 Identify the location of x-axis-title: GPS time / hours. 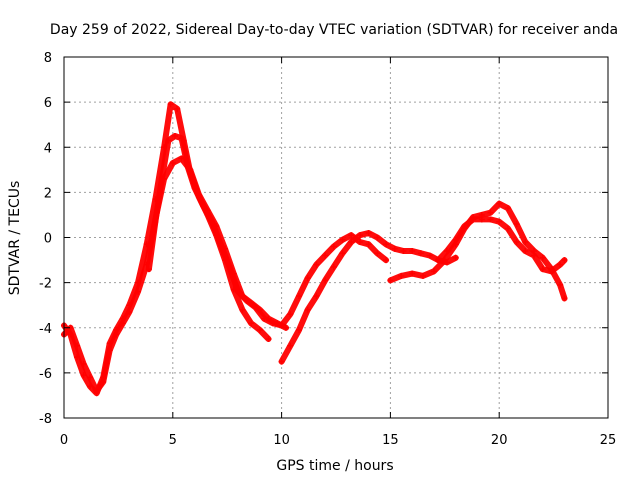
(334, 466).